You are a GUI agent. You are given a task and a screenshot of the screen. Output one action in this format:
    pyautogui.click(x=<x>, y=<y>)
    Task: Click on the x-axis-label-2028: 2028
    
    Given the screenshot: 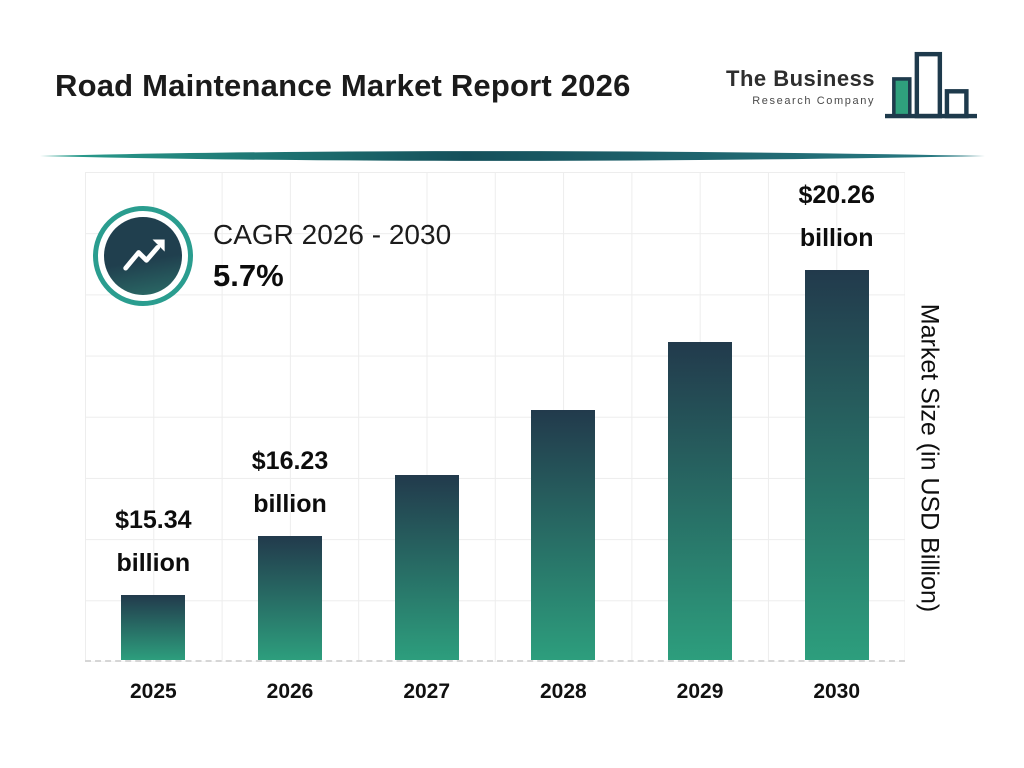 What is the action you would take?
    pyautogui.click(x=563, y=691)
    